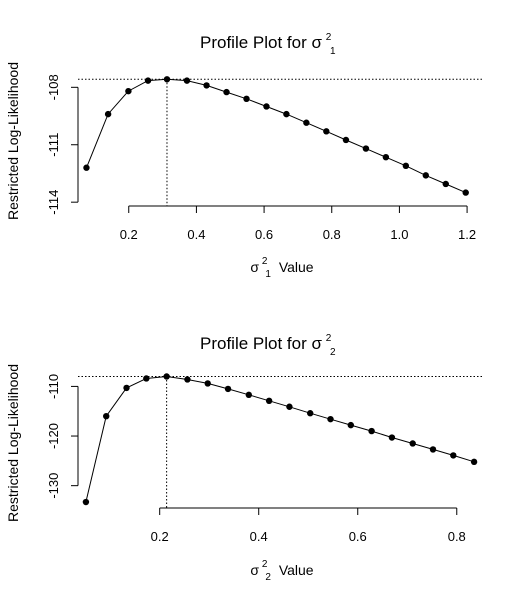 This screenshot has width=524, height=606. I want to click on x-tick-label: 1.2, so click(467, 234).